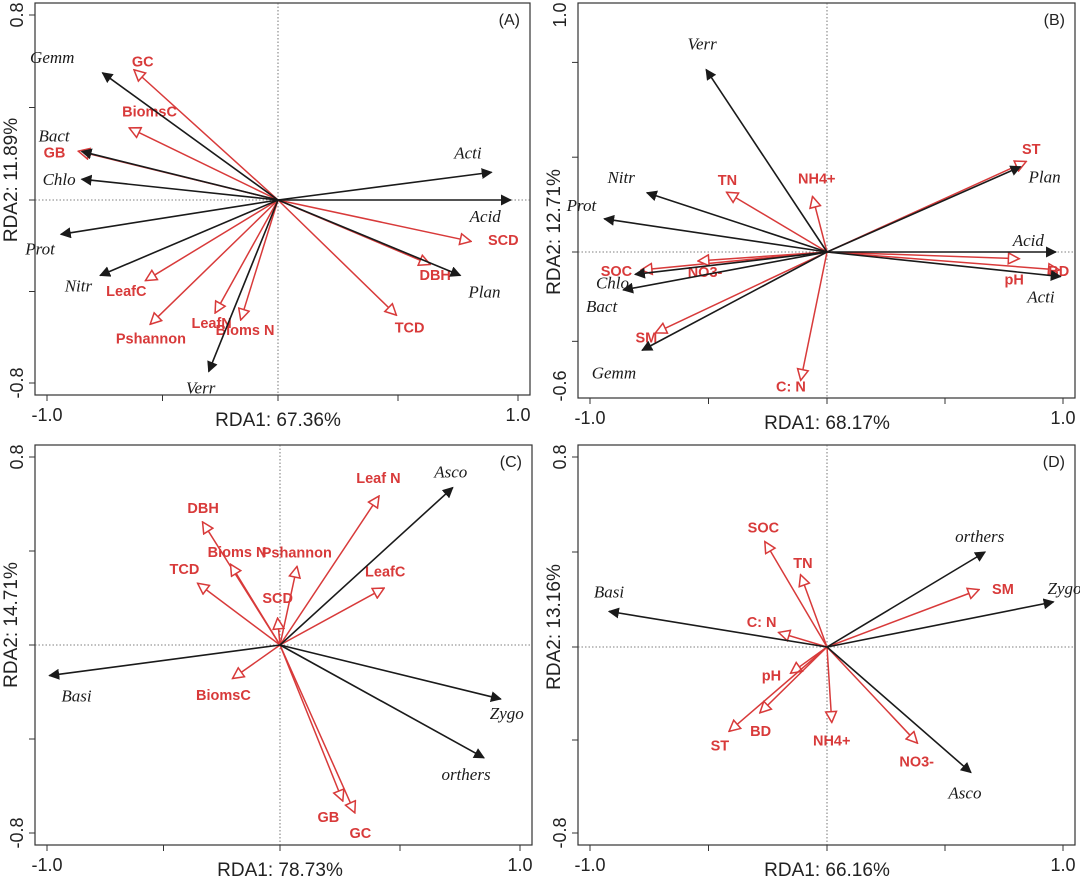  Describe the element at coordinates (1054, 20) in the screenshot. I see `panel-label: (B)` at that location.